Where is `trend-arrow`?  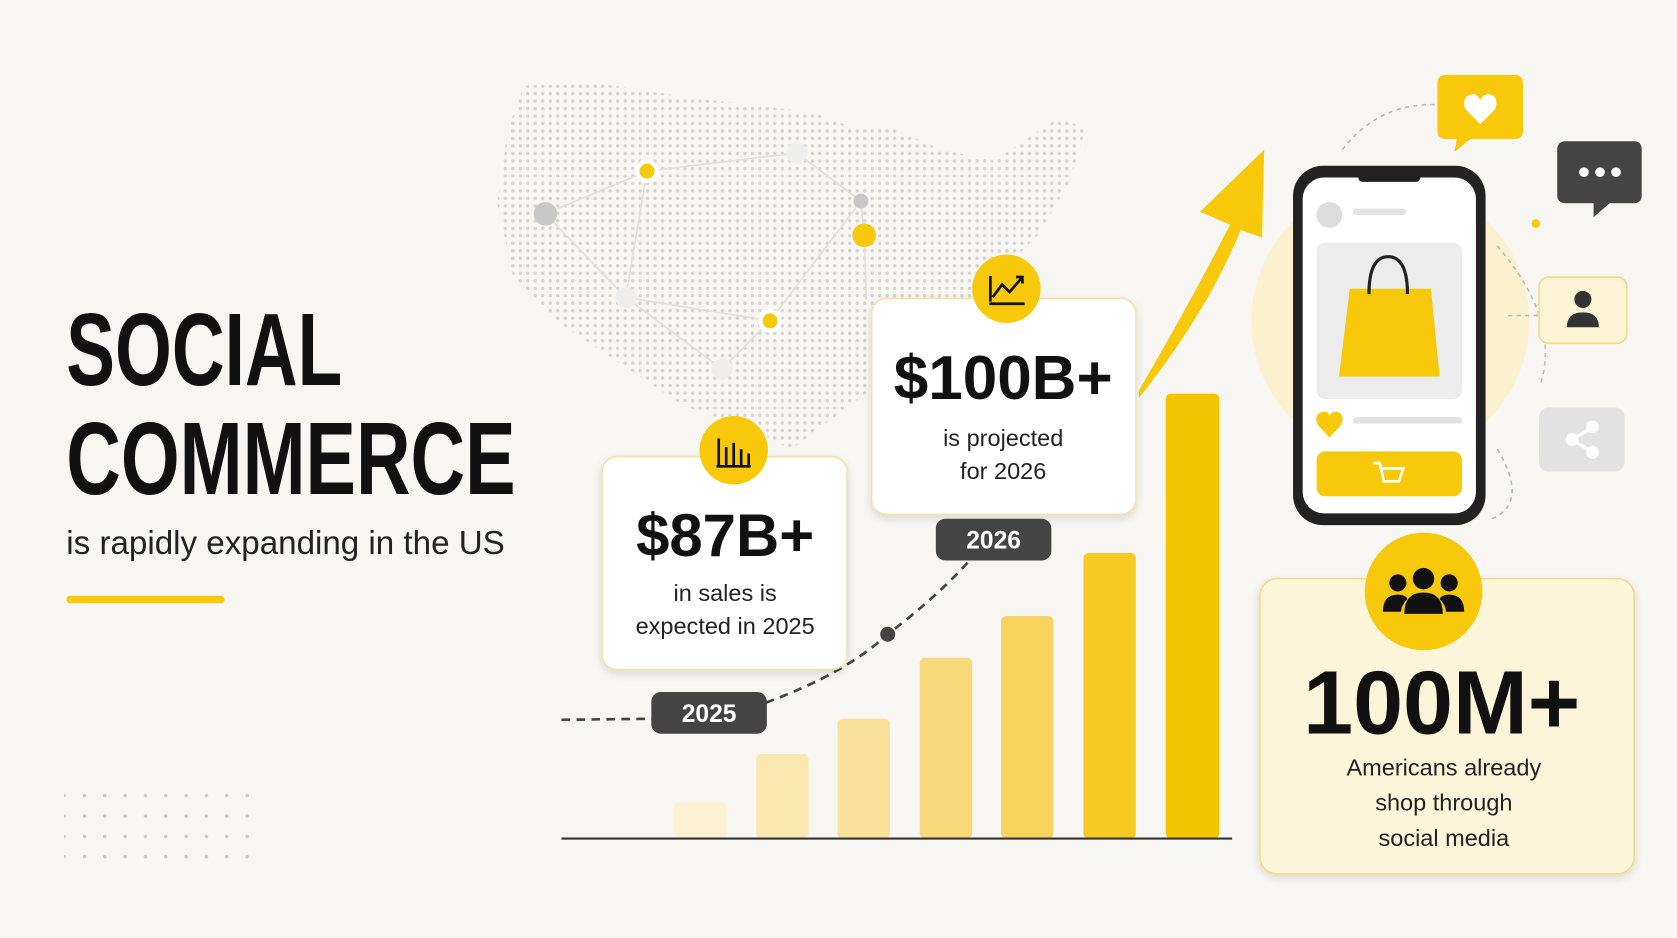
trend-arrow is located at coordinates (1202, 273).